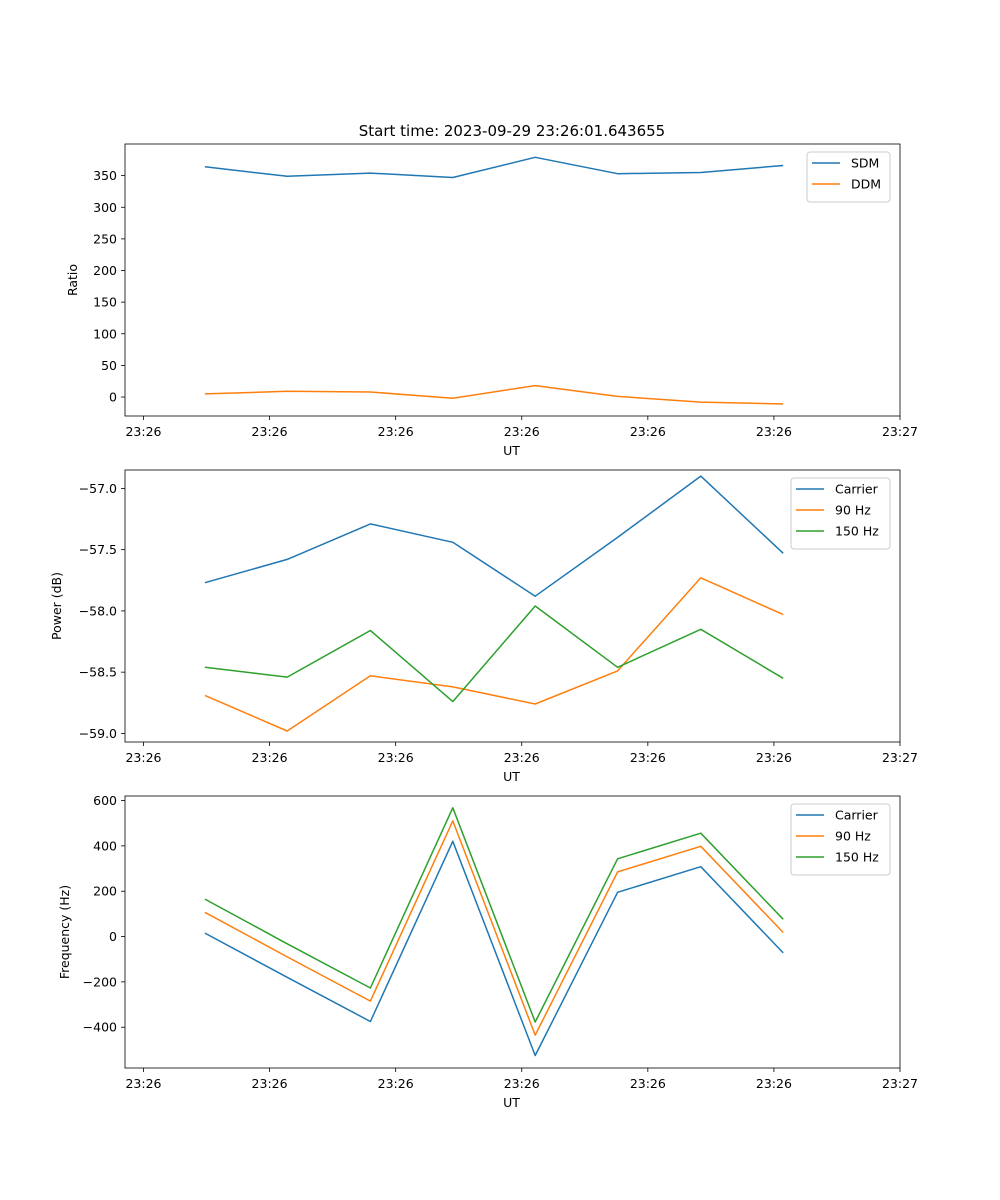  I want to click on y-tick-label: 600, so click(105, 800).